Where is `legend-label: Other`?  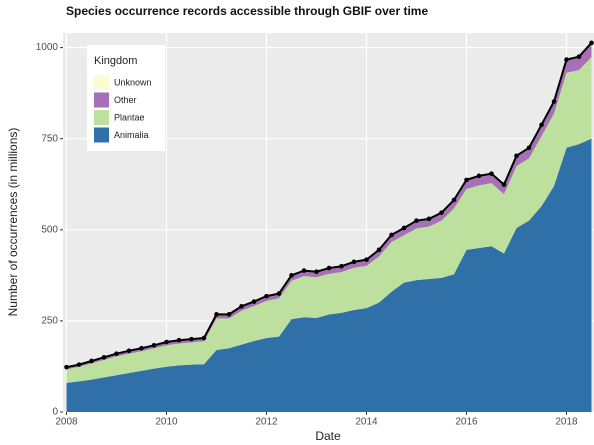
legend-label: Other is located at coordinates (125, 100).